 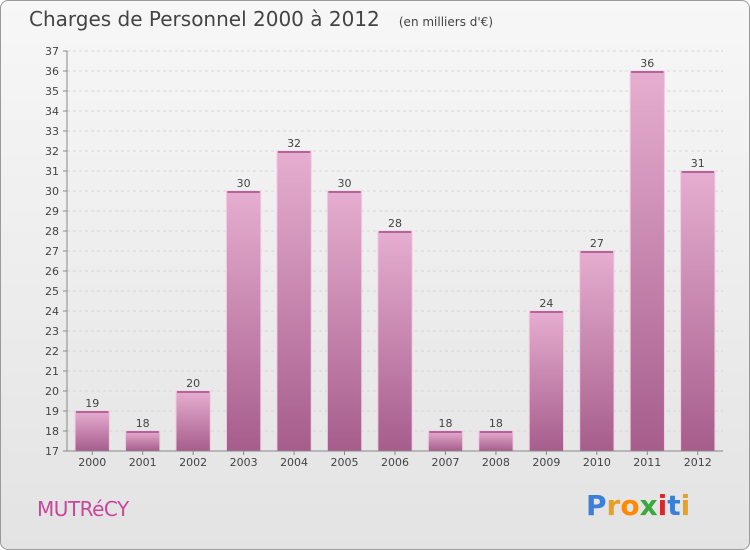 What do you see at coordinates (52, 231) in the screenshot?
I see `y-tick-label: 28` at bounding box center [52, 231].